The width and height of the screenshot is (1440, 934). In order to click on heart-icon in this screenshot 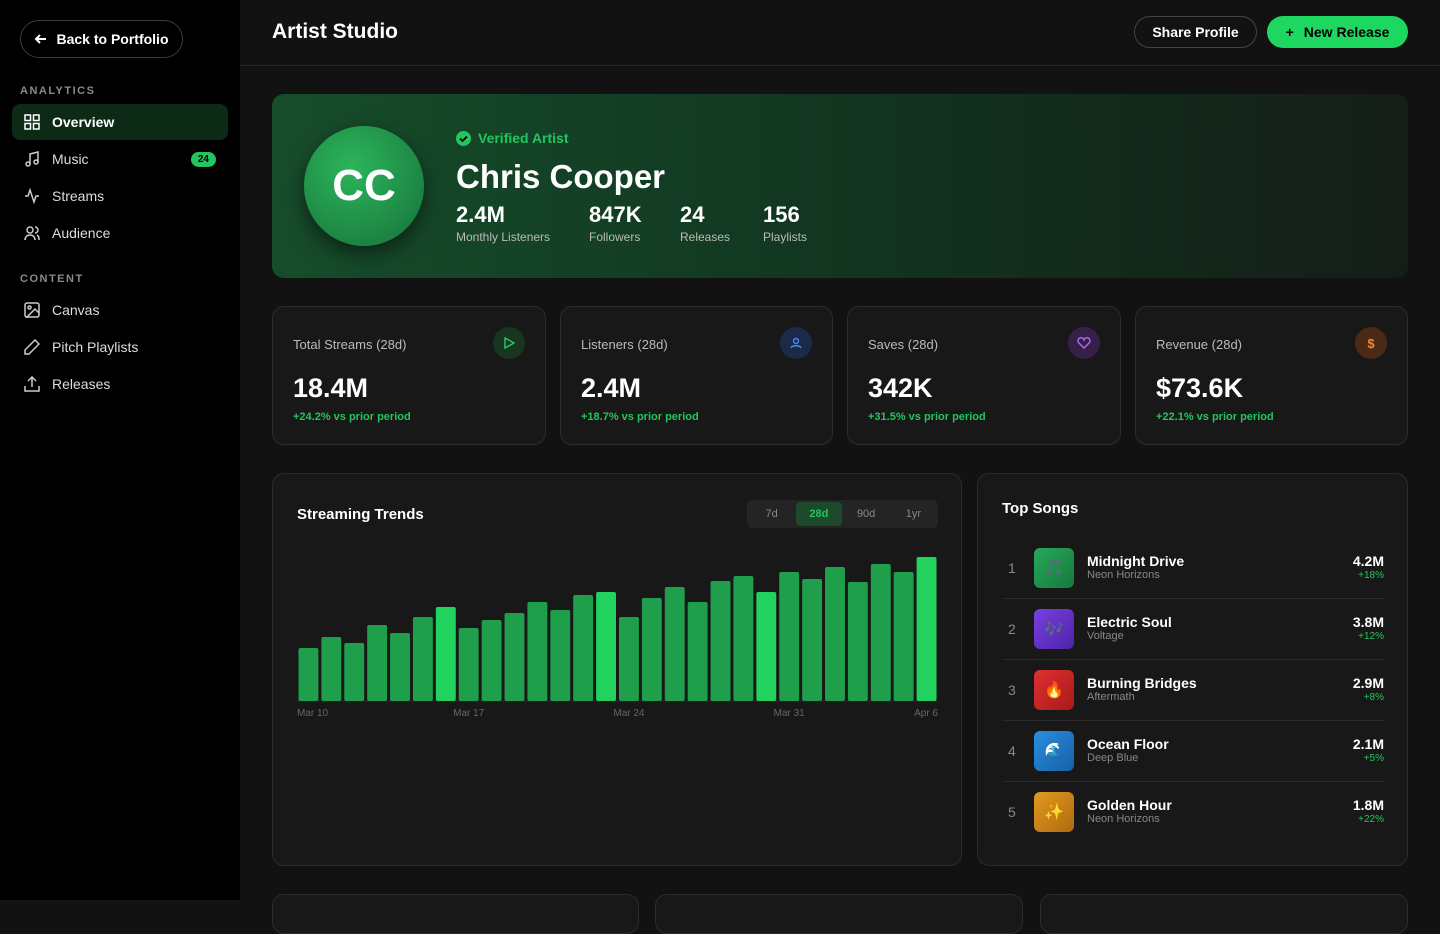, I will do `click(1084, 343)`.